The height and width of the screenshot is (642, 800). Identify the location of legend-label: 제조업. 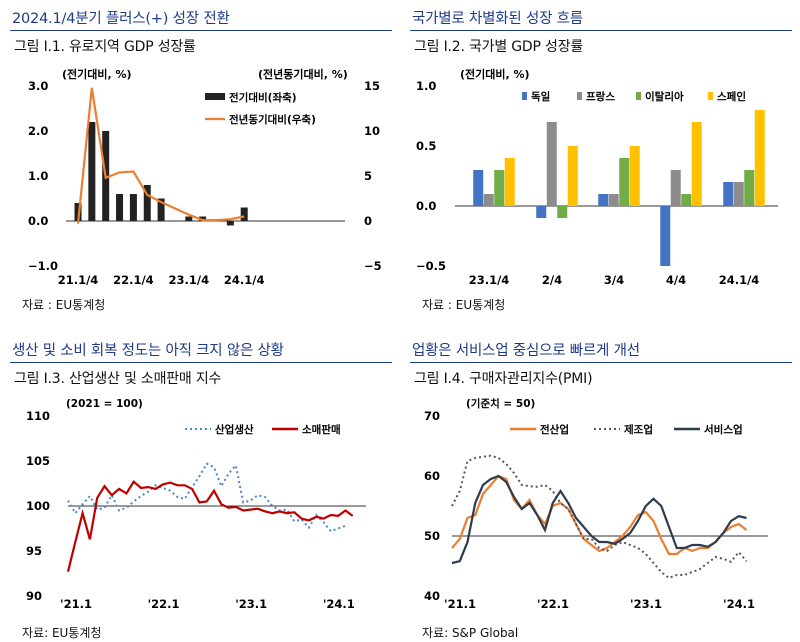
(638, 429).